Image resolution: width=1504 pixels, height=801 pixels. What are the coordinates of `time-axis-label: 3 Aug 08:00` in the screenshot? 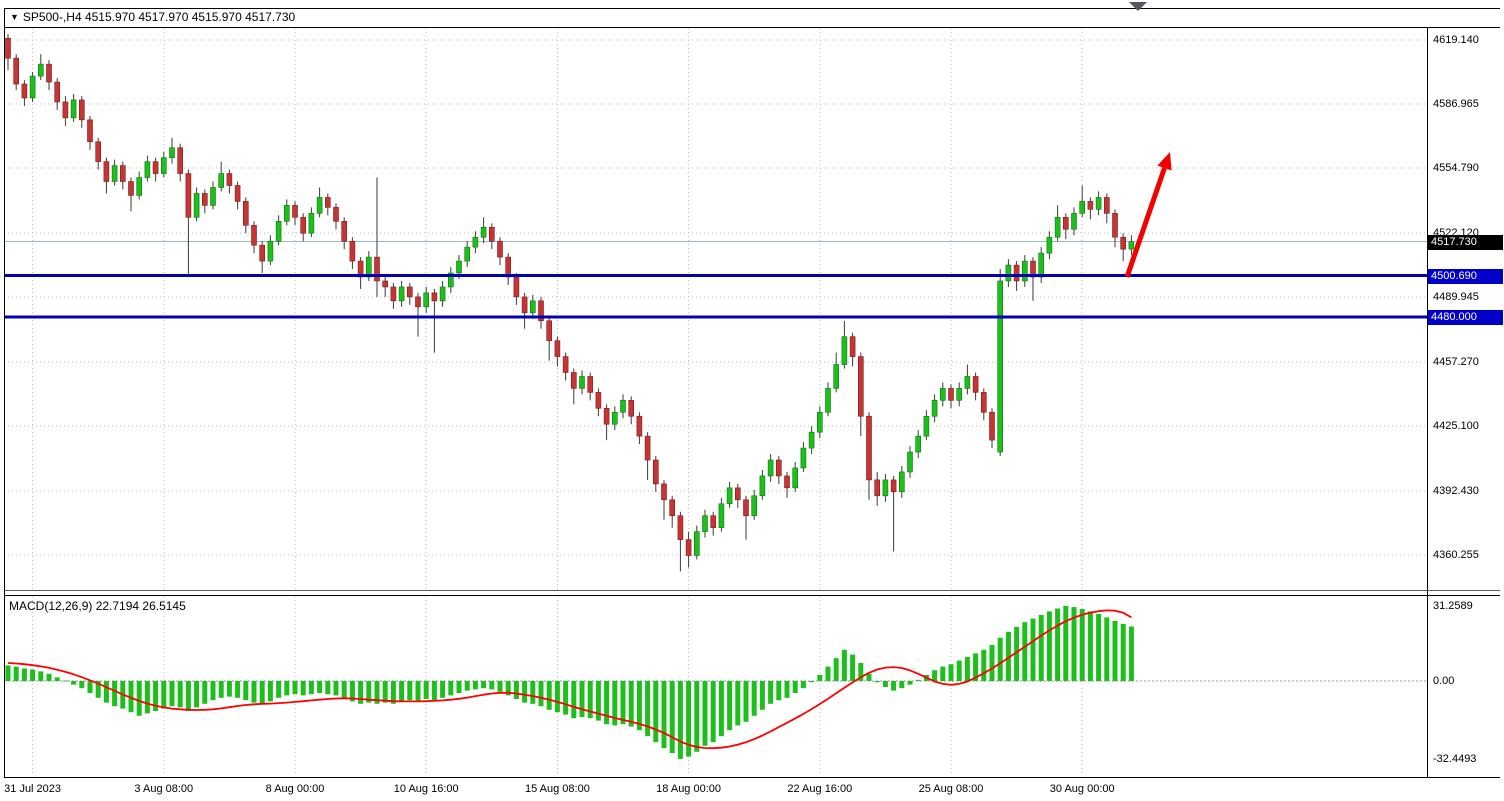 It's located at (164, 789).